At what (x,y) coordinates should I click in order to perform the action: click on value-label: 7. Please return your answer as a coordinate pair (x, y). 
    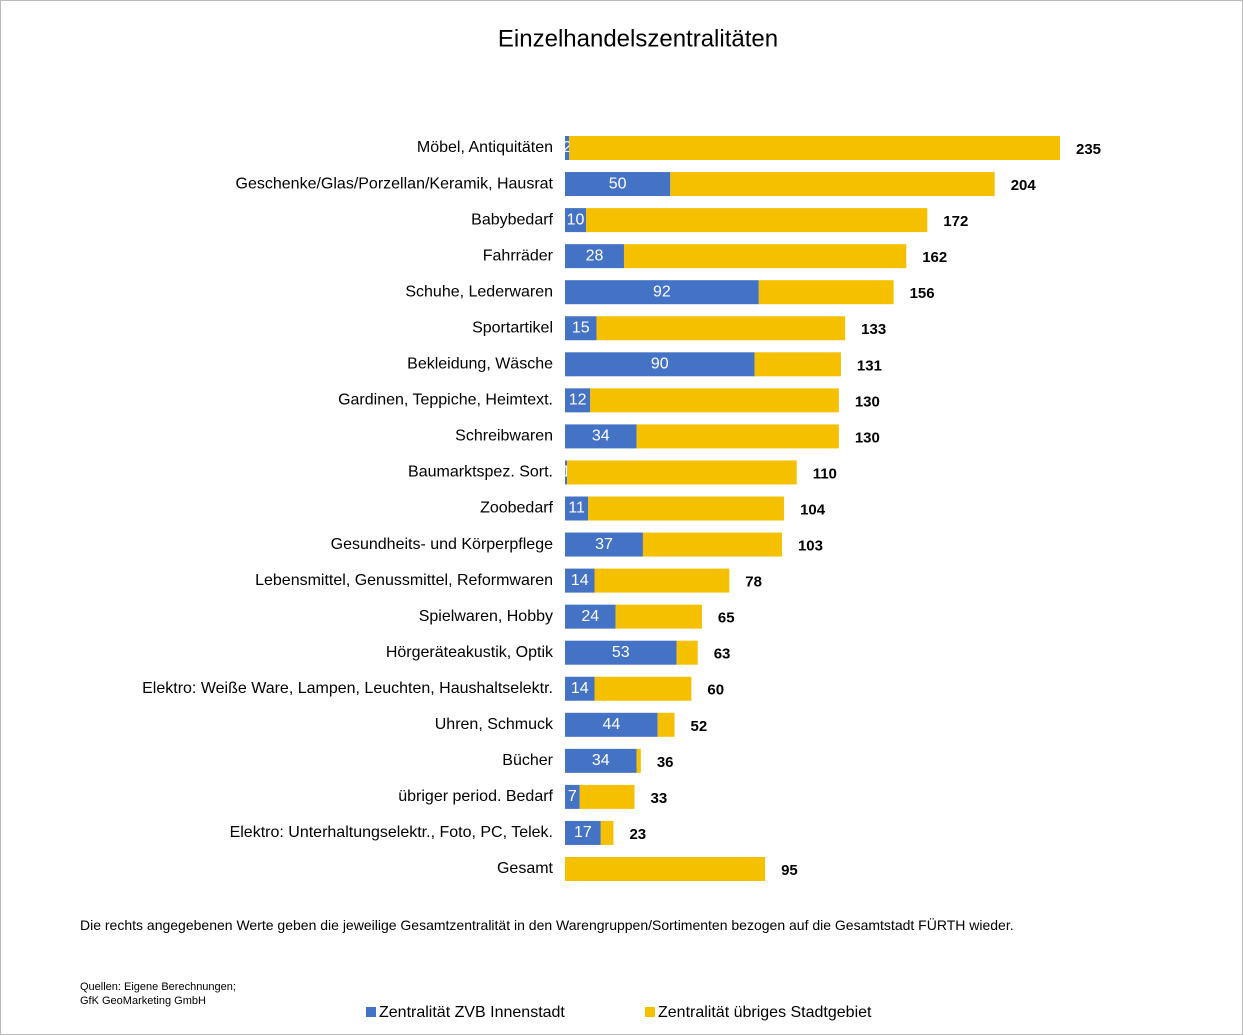
    Looking at the image, I should click on (572, 796).